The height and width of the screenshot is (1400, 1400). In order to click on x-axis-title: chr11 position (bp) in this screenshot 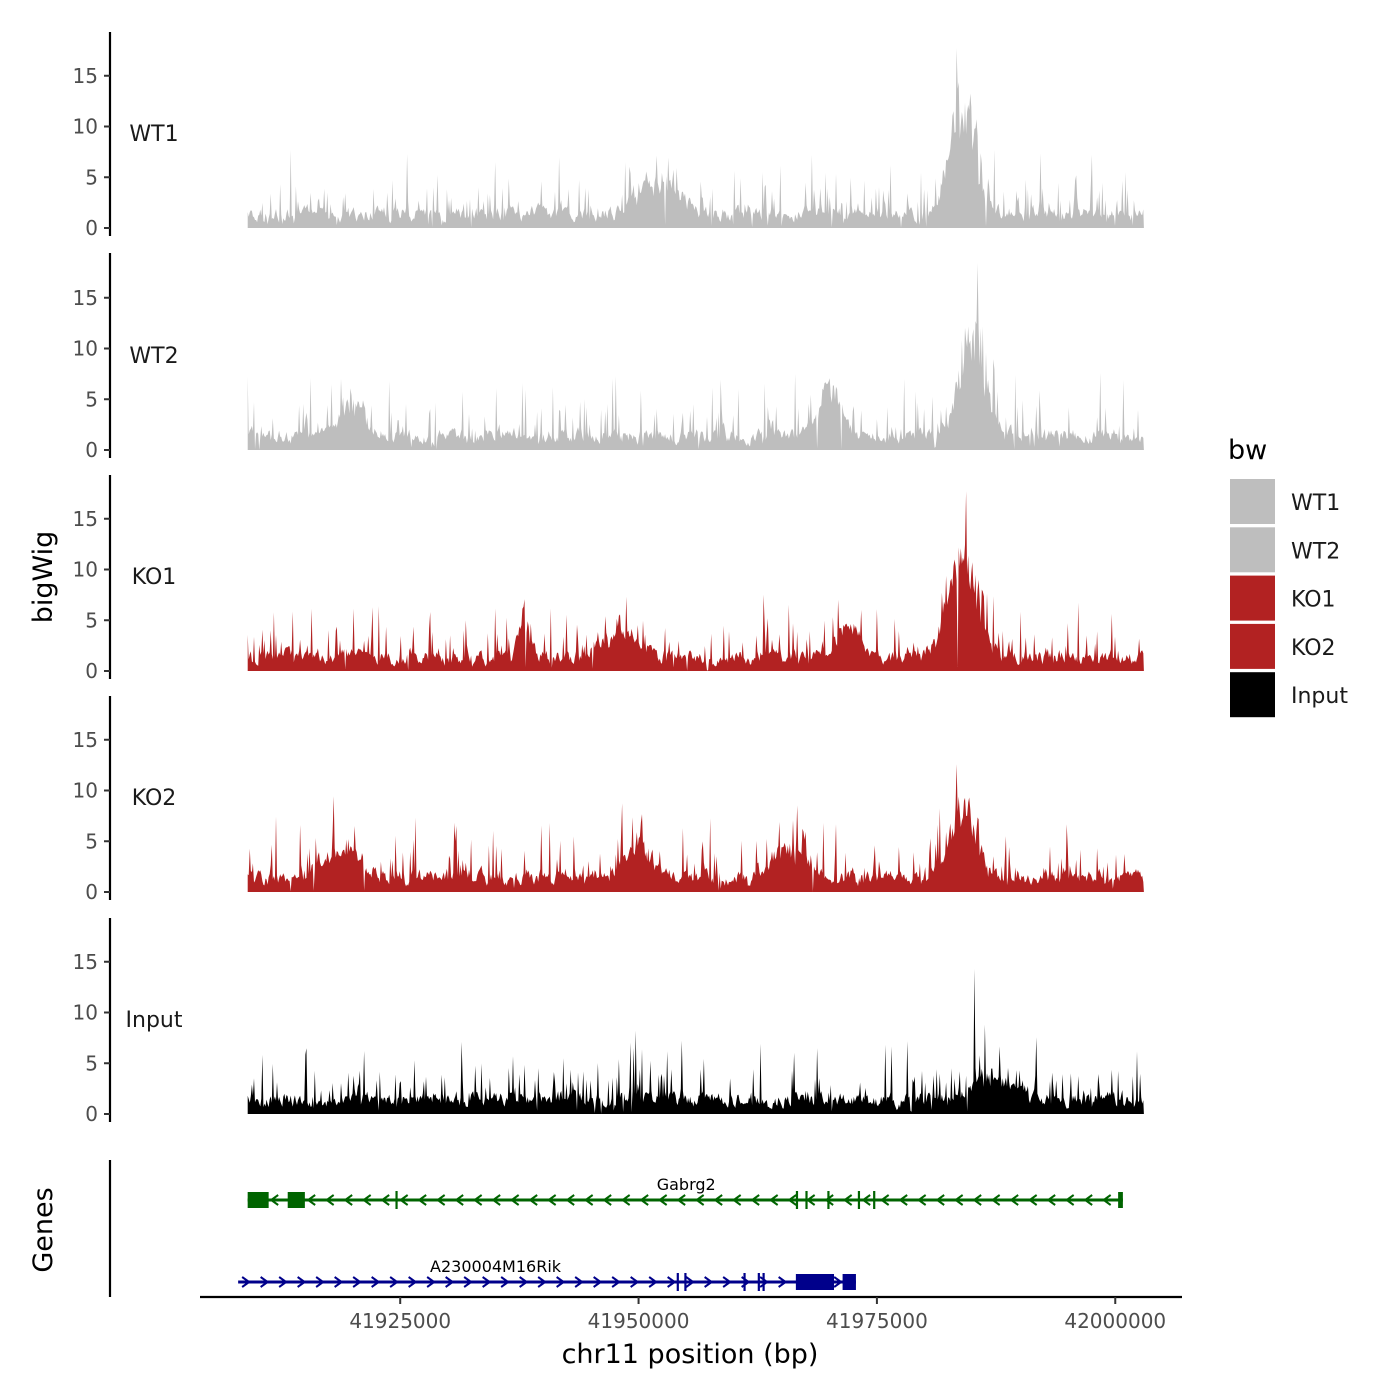, I will do `click(690, 1354)`.